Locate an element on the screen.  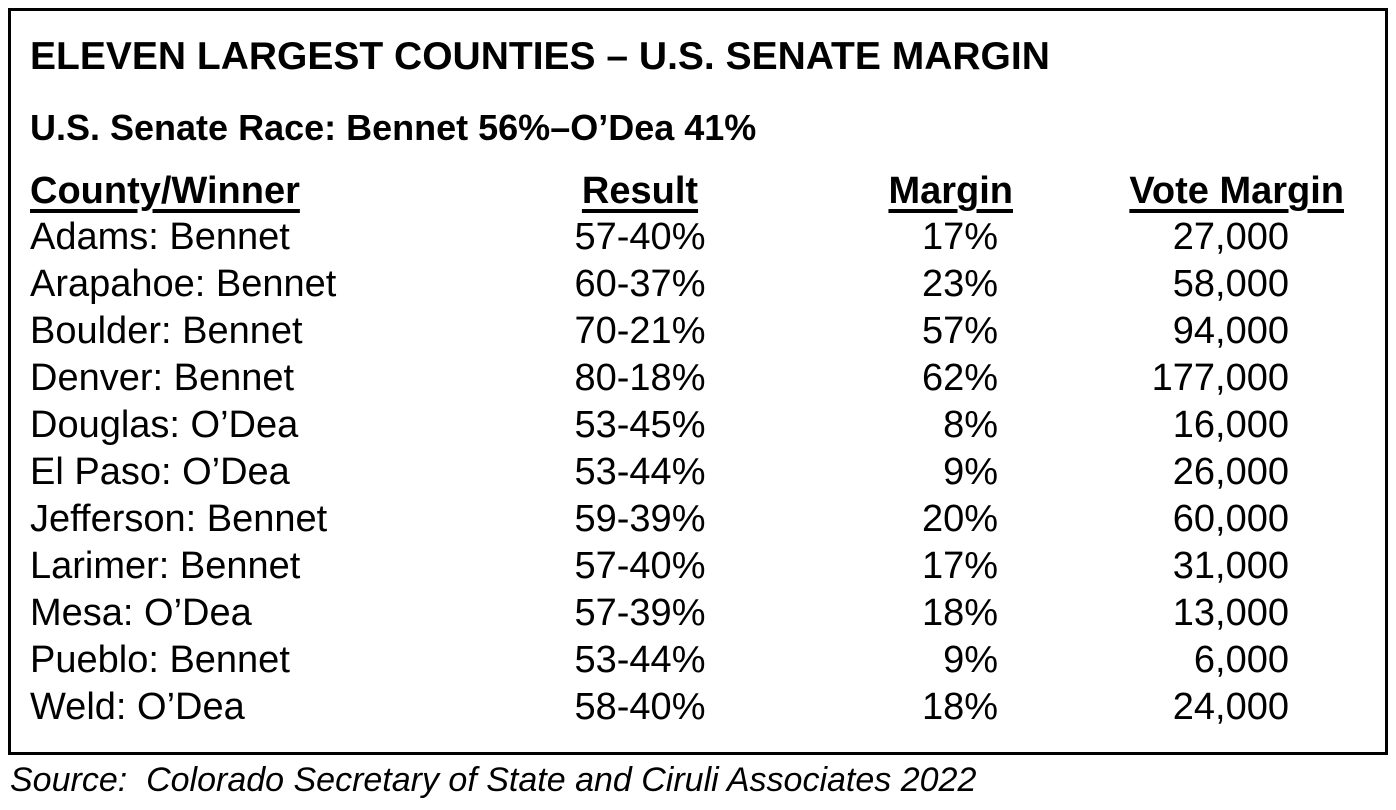
cell-result: 58-40% is located at coordinates (640, 706).